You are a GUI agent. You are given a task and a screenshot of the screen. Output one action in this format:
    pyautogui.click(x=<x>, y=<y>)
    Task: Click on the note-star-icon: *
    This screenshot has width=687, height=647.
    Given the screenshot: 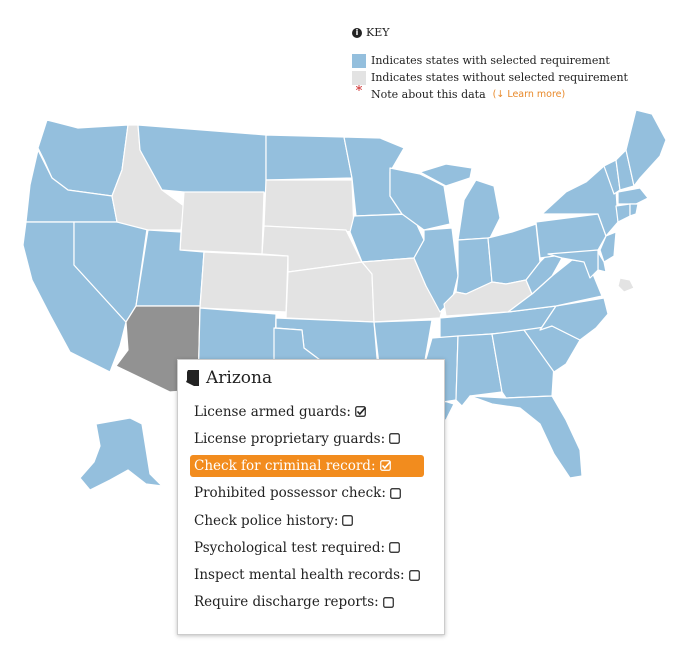 What is the action you would take?
    pyautogui.click(x=359, y=91)
    